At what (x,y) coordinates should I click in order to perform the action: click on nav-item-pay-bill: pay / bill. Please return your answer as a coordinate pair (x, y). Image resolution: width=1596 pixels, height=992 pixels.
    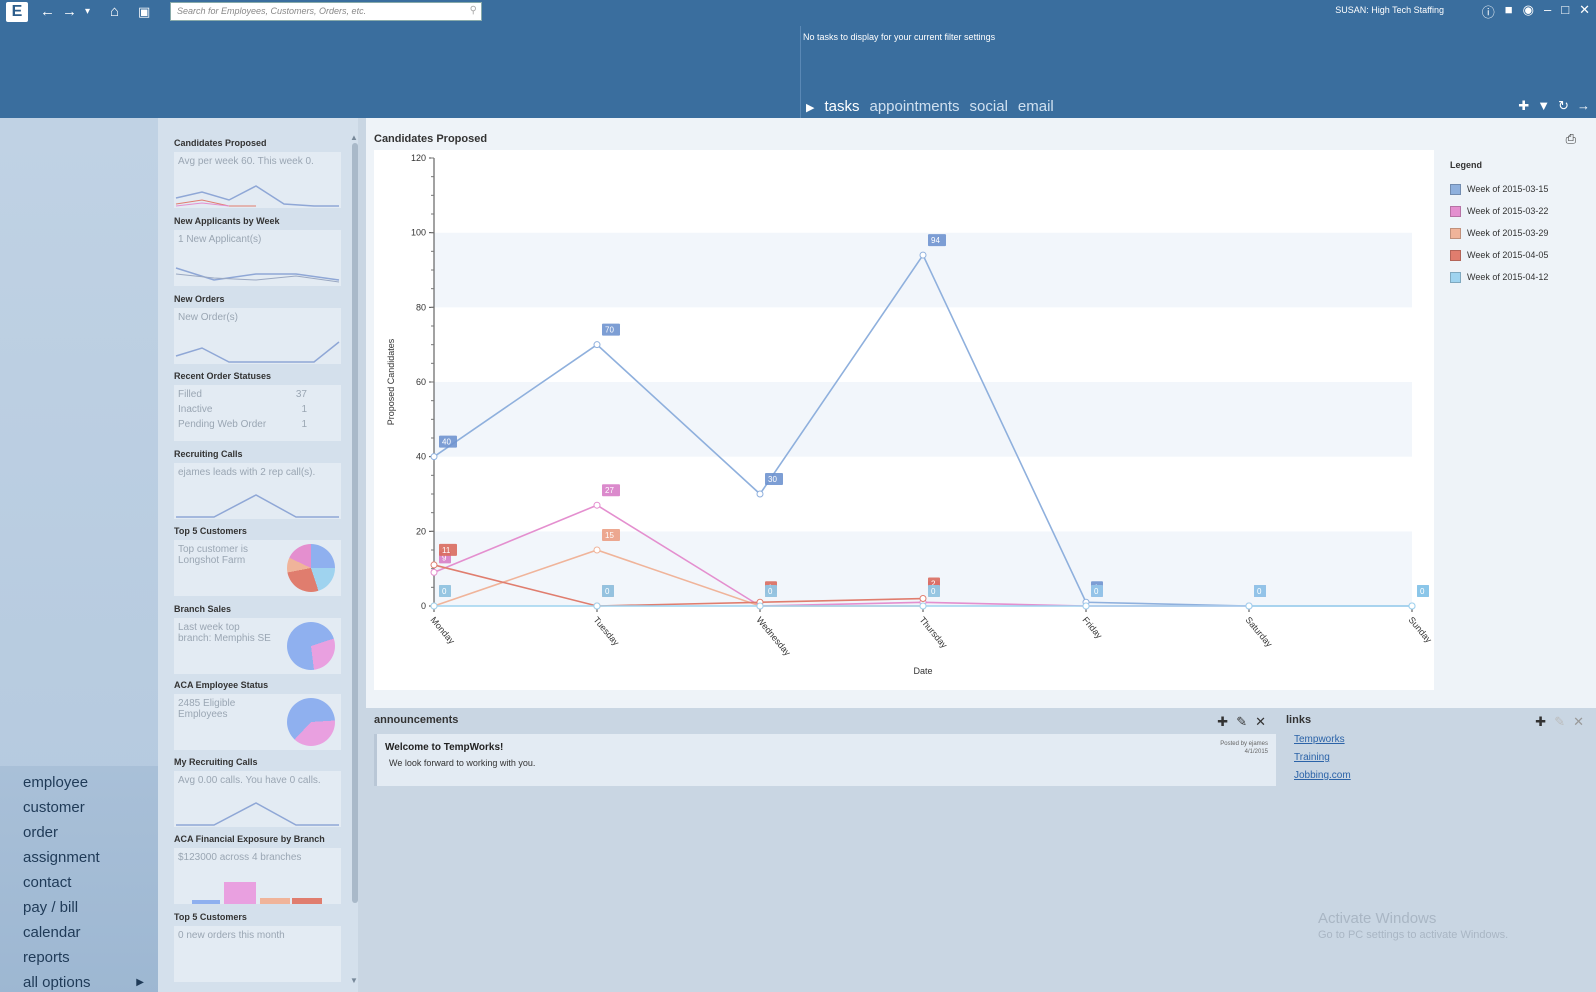
    Looking at the image, I should click on (51, 907).